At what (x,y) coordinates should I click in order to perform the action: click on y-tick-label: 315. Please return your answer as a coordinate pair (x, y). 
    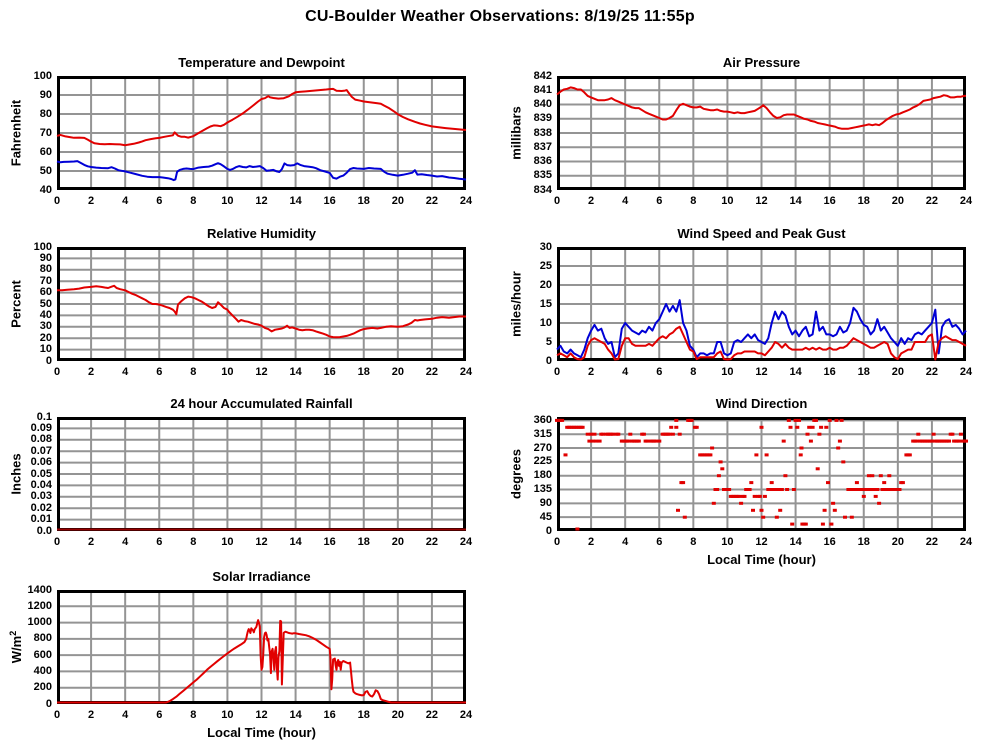
    Looking at the image, I should click on (542, 433).